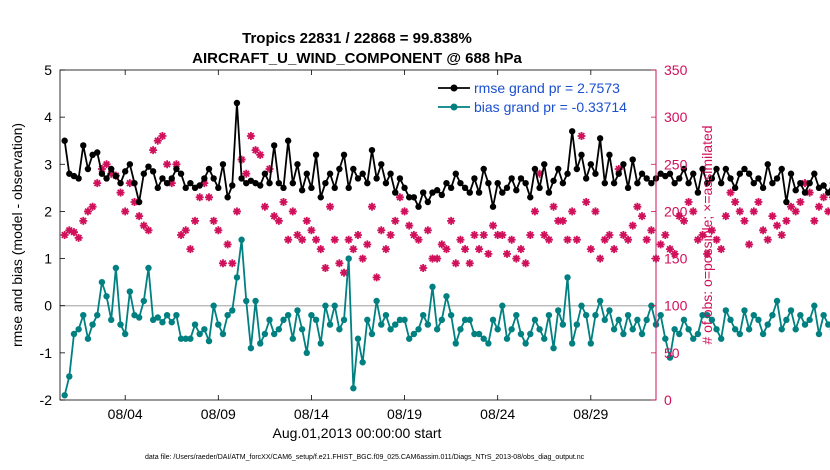 This screenshot has width=830, height=470. I want to click on y-axis-left-label: rmse and bias (model - observation), so click(17, 235).